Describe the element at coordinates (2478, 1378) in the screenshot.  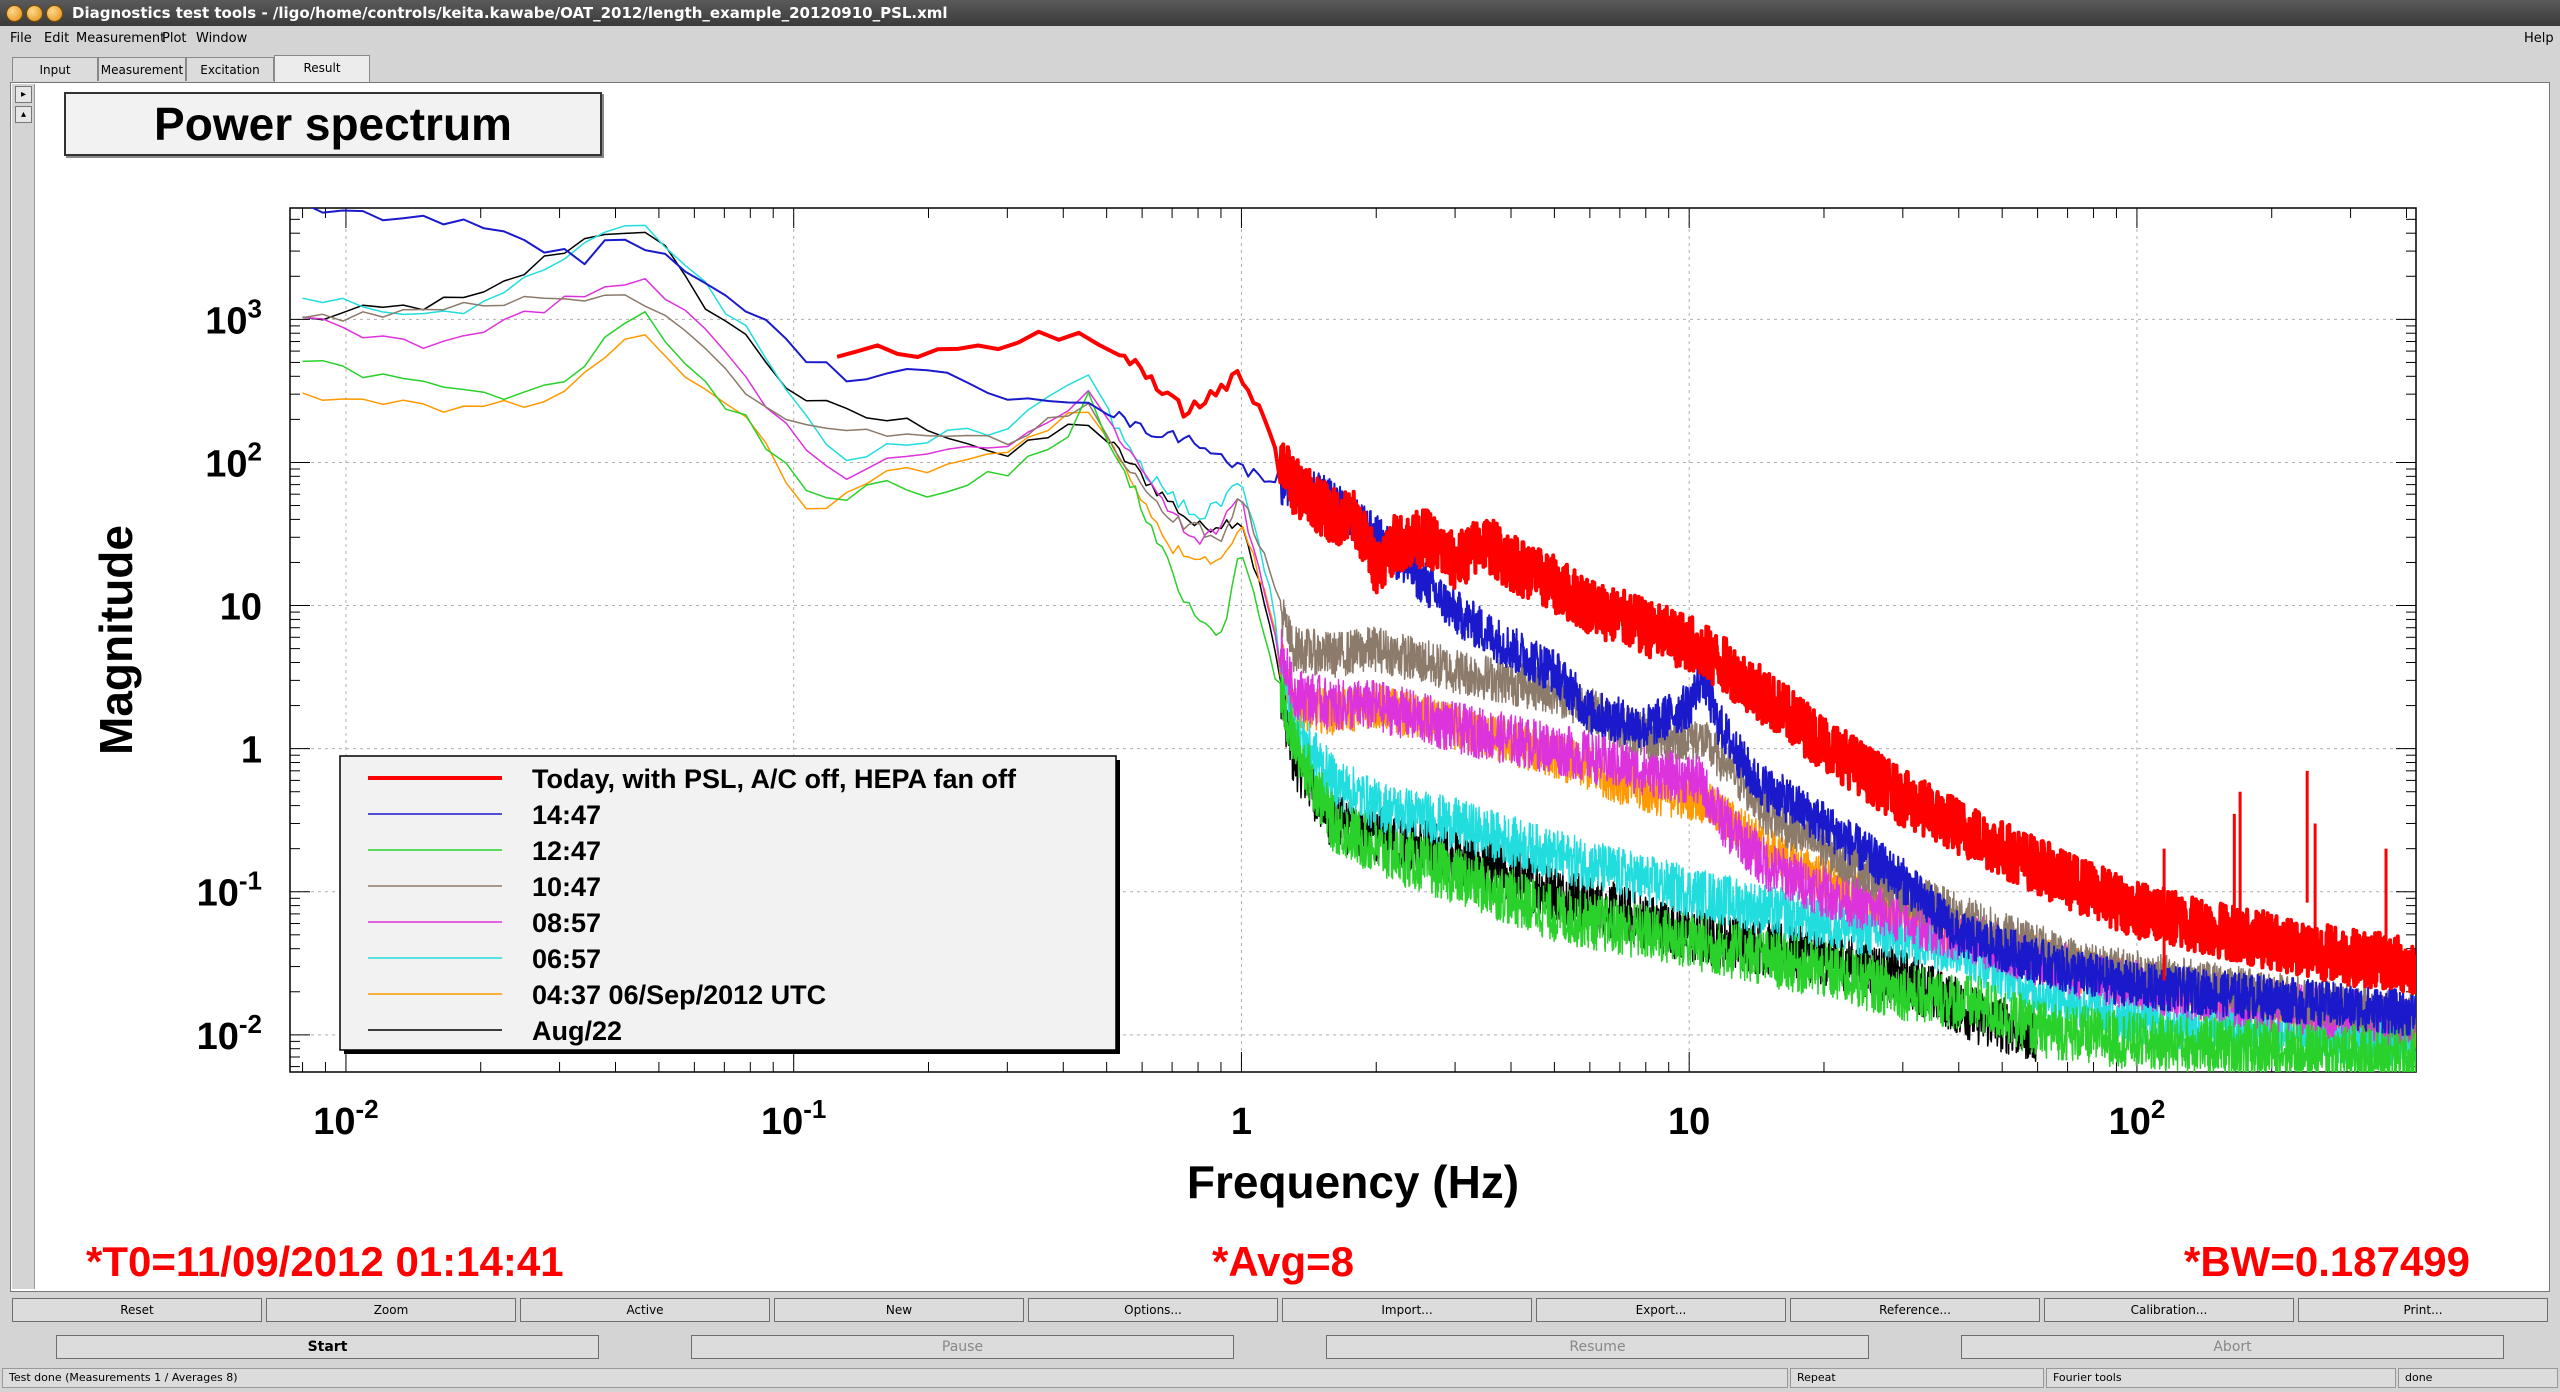
I see `status-state: done` at that location.